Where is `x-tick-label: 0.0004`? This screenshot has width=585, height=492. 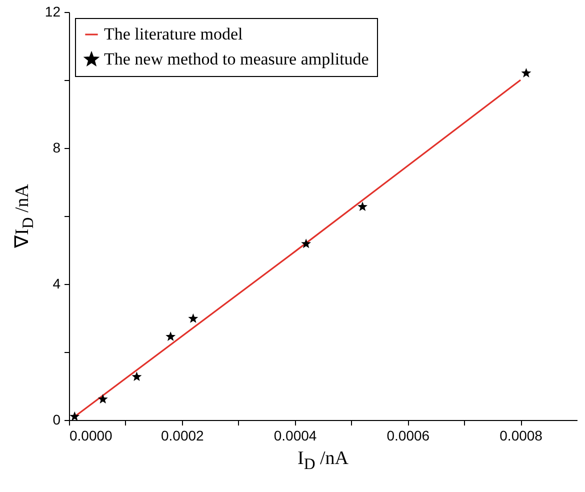
x-tick-label: 0.0004 is located at coordinates (295, 436).